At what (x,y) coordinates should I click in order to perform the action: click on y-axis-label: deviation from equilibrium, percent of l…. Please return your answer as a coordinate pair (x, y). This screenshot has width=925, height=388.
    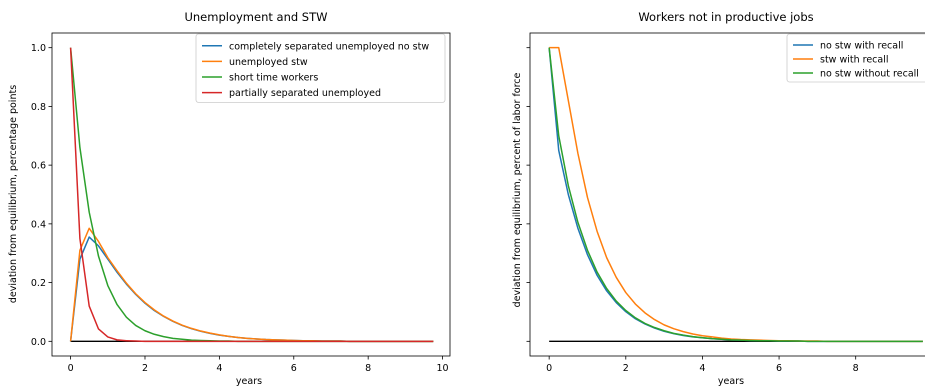
    Looking at the image, I should click on (517, 189).